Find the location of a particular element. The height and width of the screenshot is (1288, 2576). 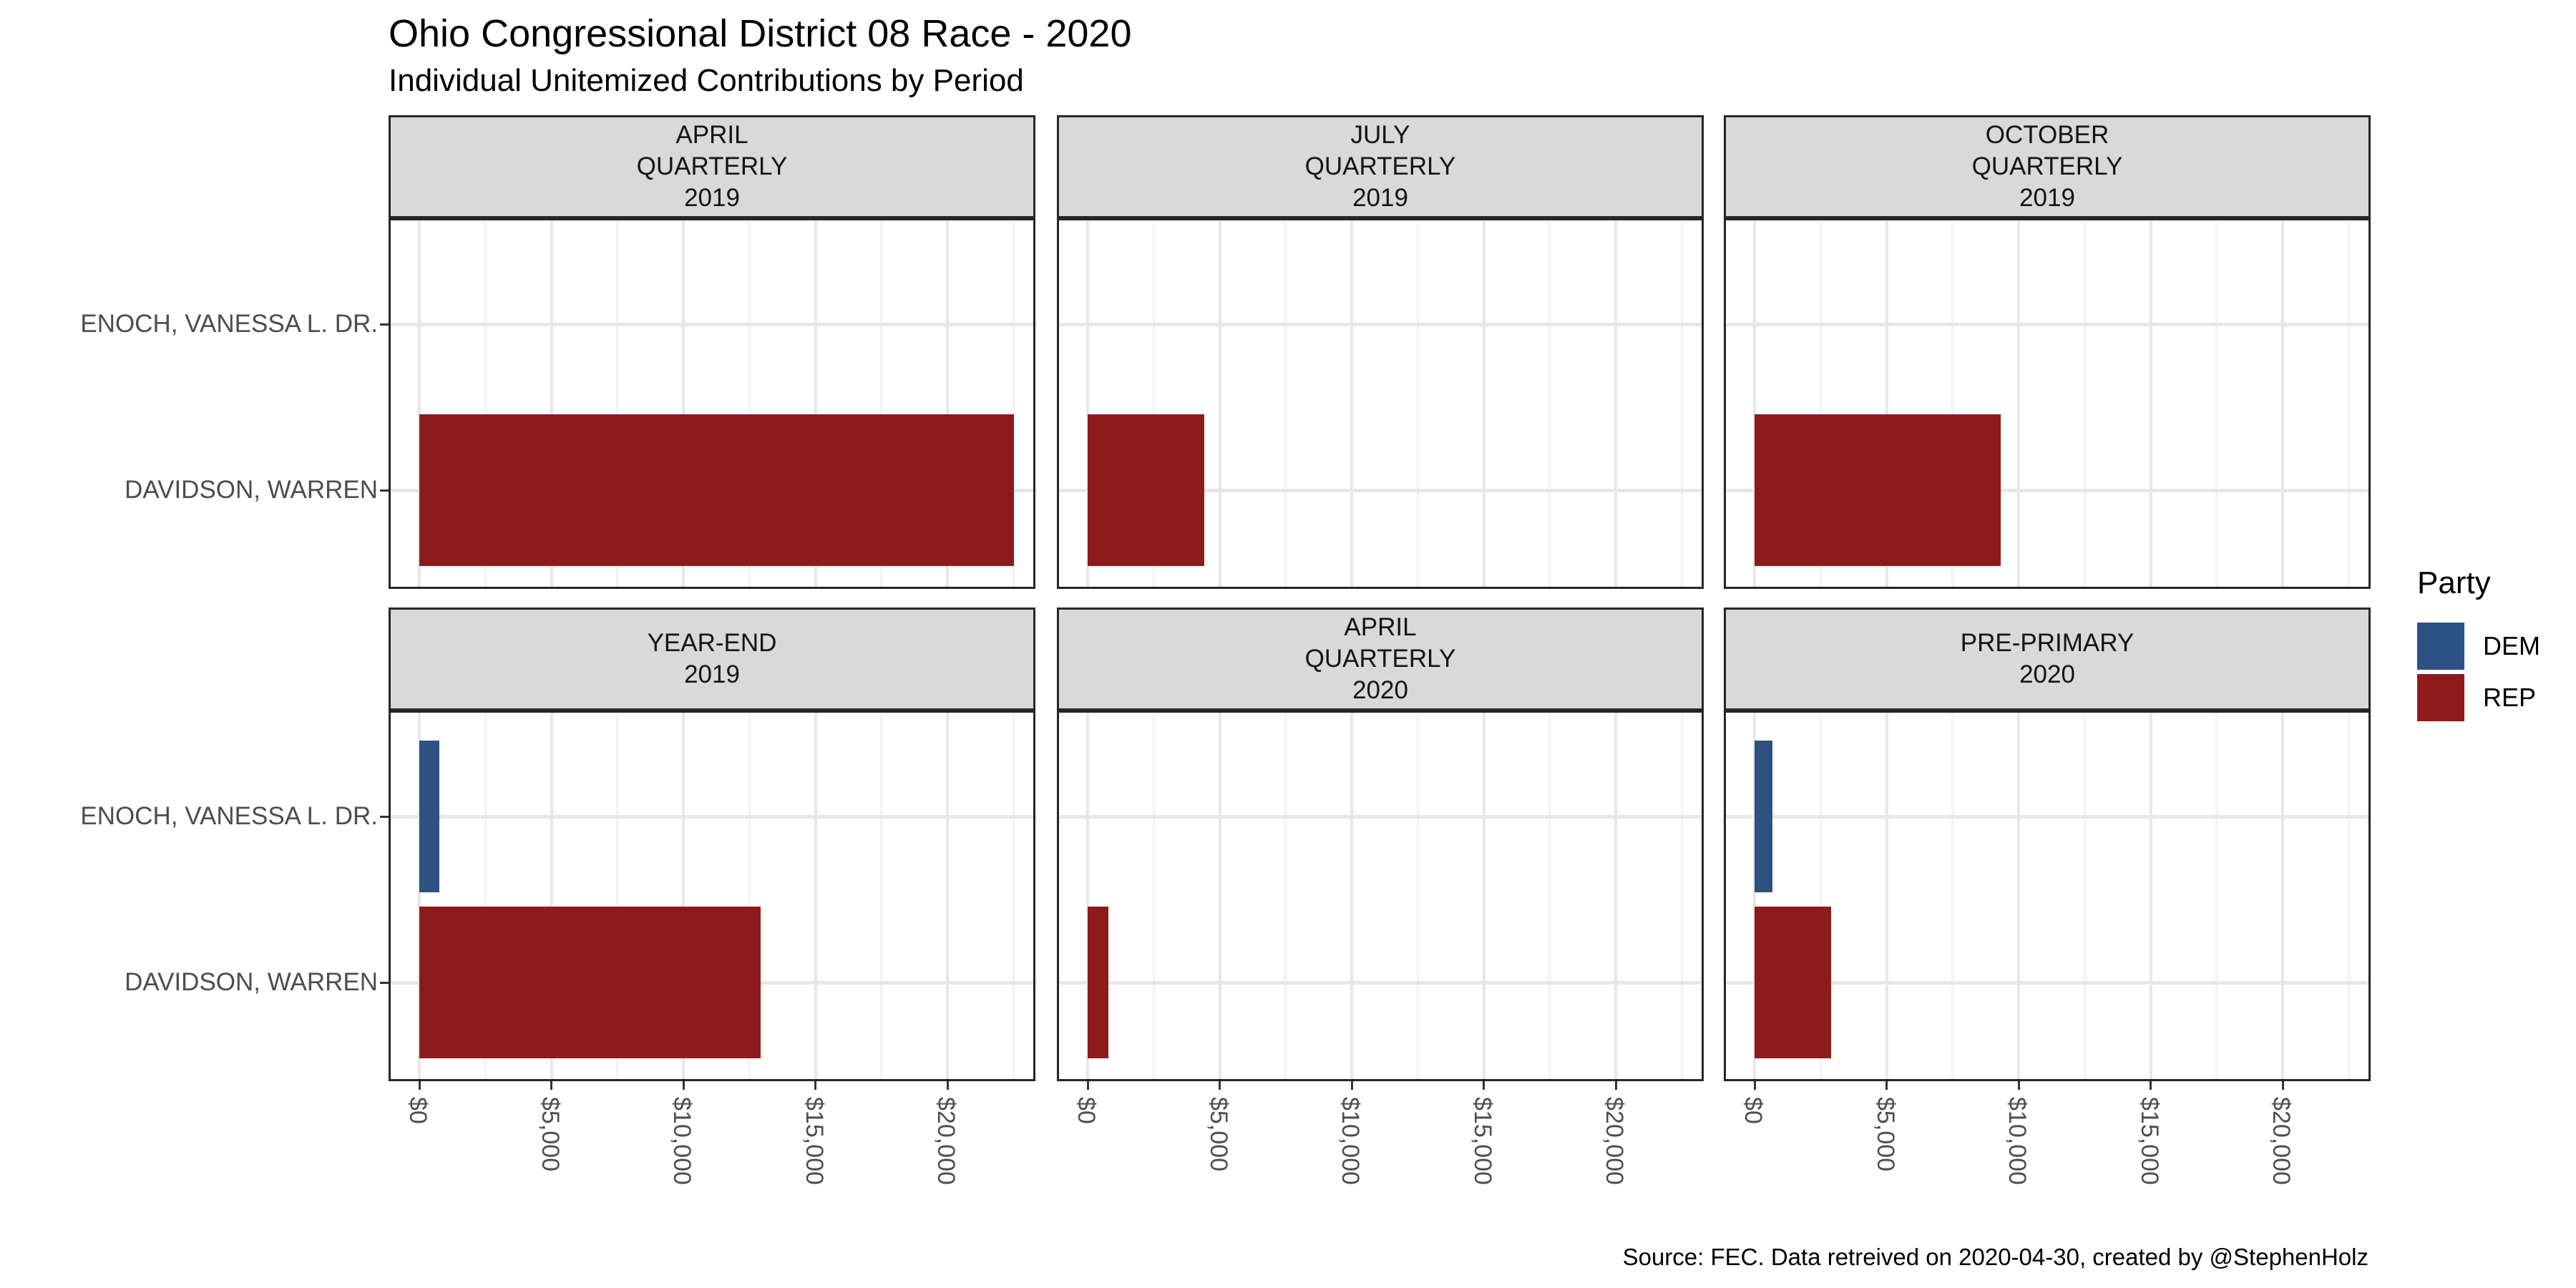

bar-davidson-warren-july-quarterly-2019 is located at coordinates (1146, 490).